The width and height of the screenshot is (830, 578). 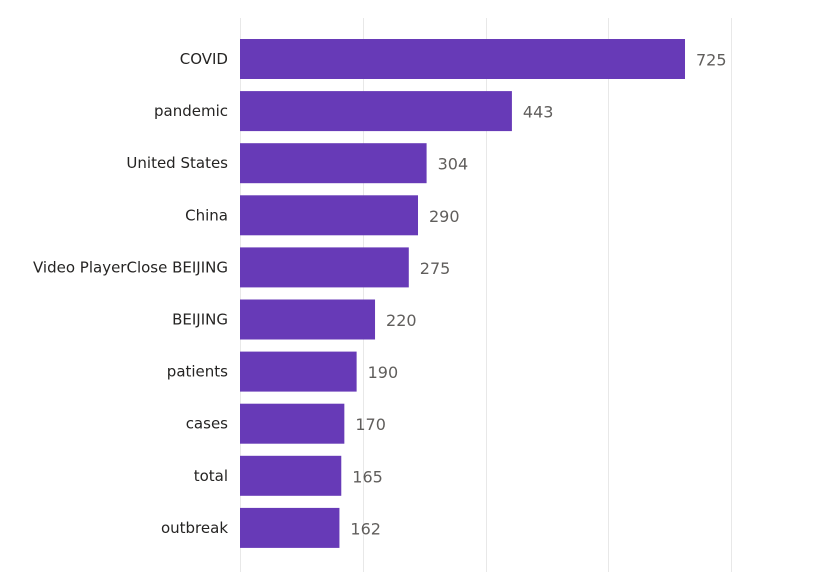 I want to click on category-label: total, so click(x=211, y=476).